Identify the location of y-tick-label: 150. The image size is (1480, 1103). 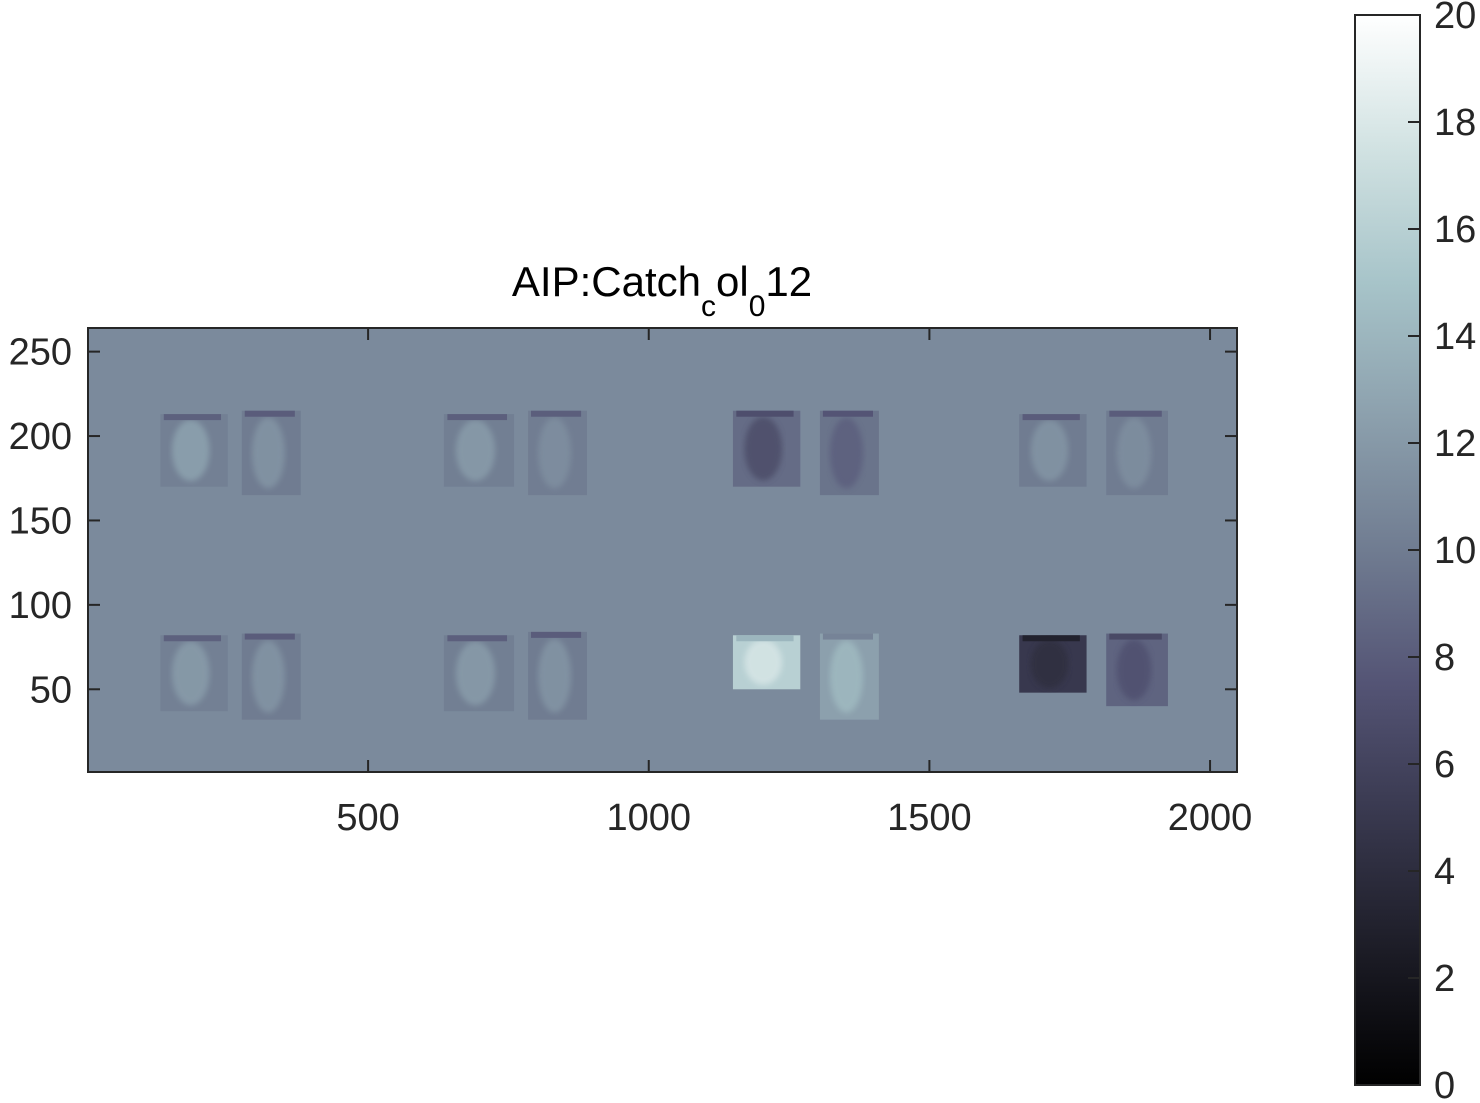
(40, 521).